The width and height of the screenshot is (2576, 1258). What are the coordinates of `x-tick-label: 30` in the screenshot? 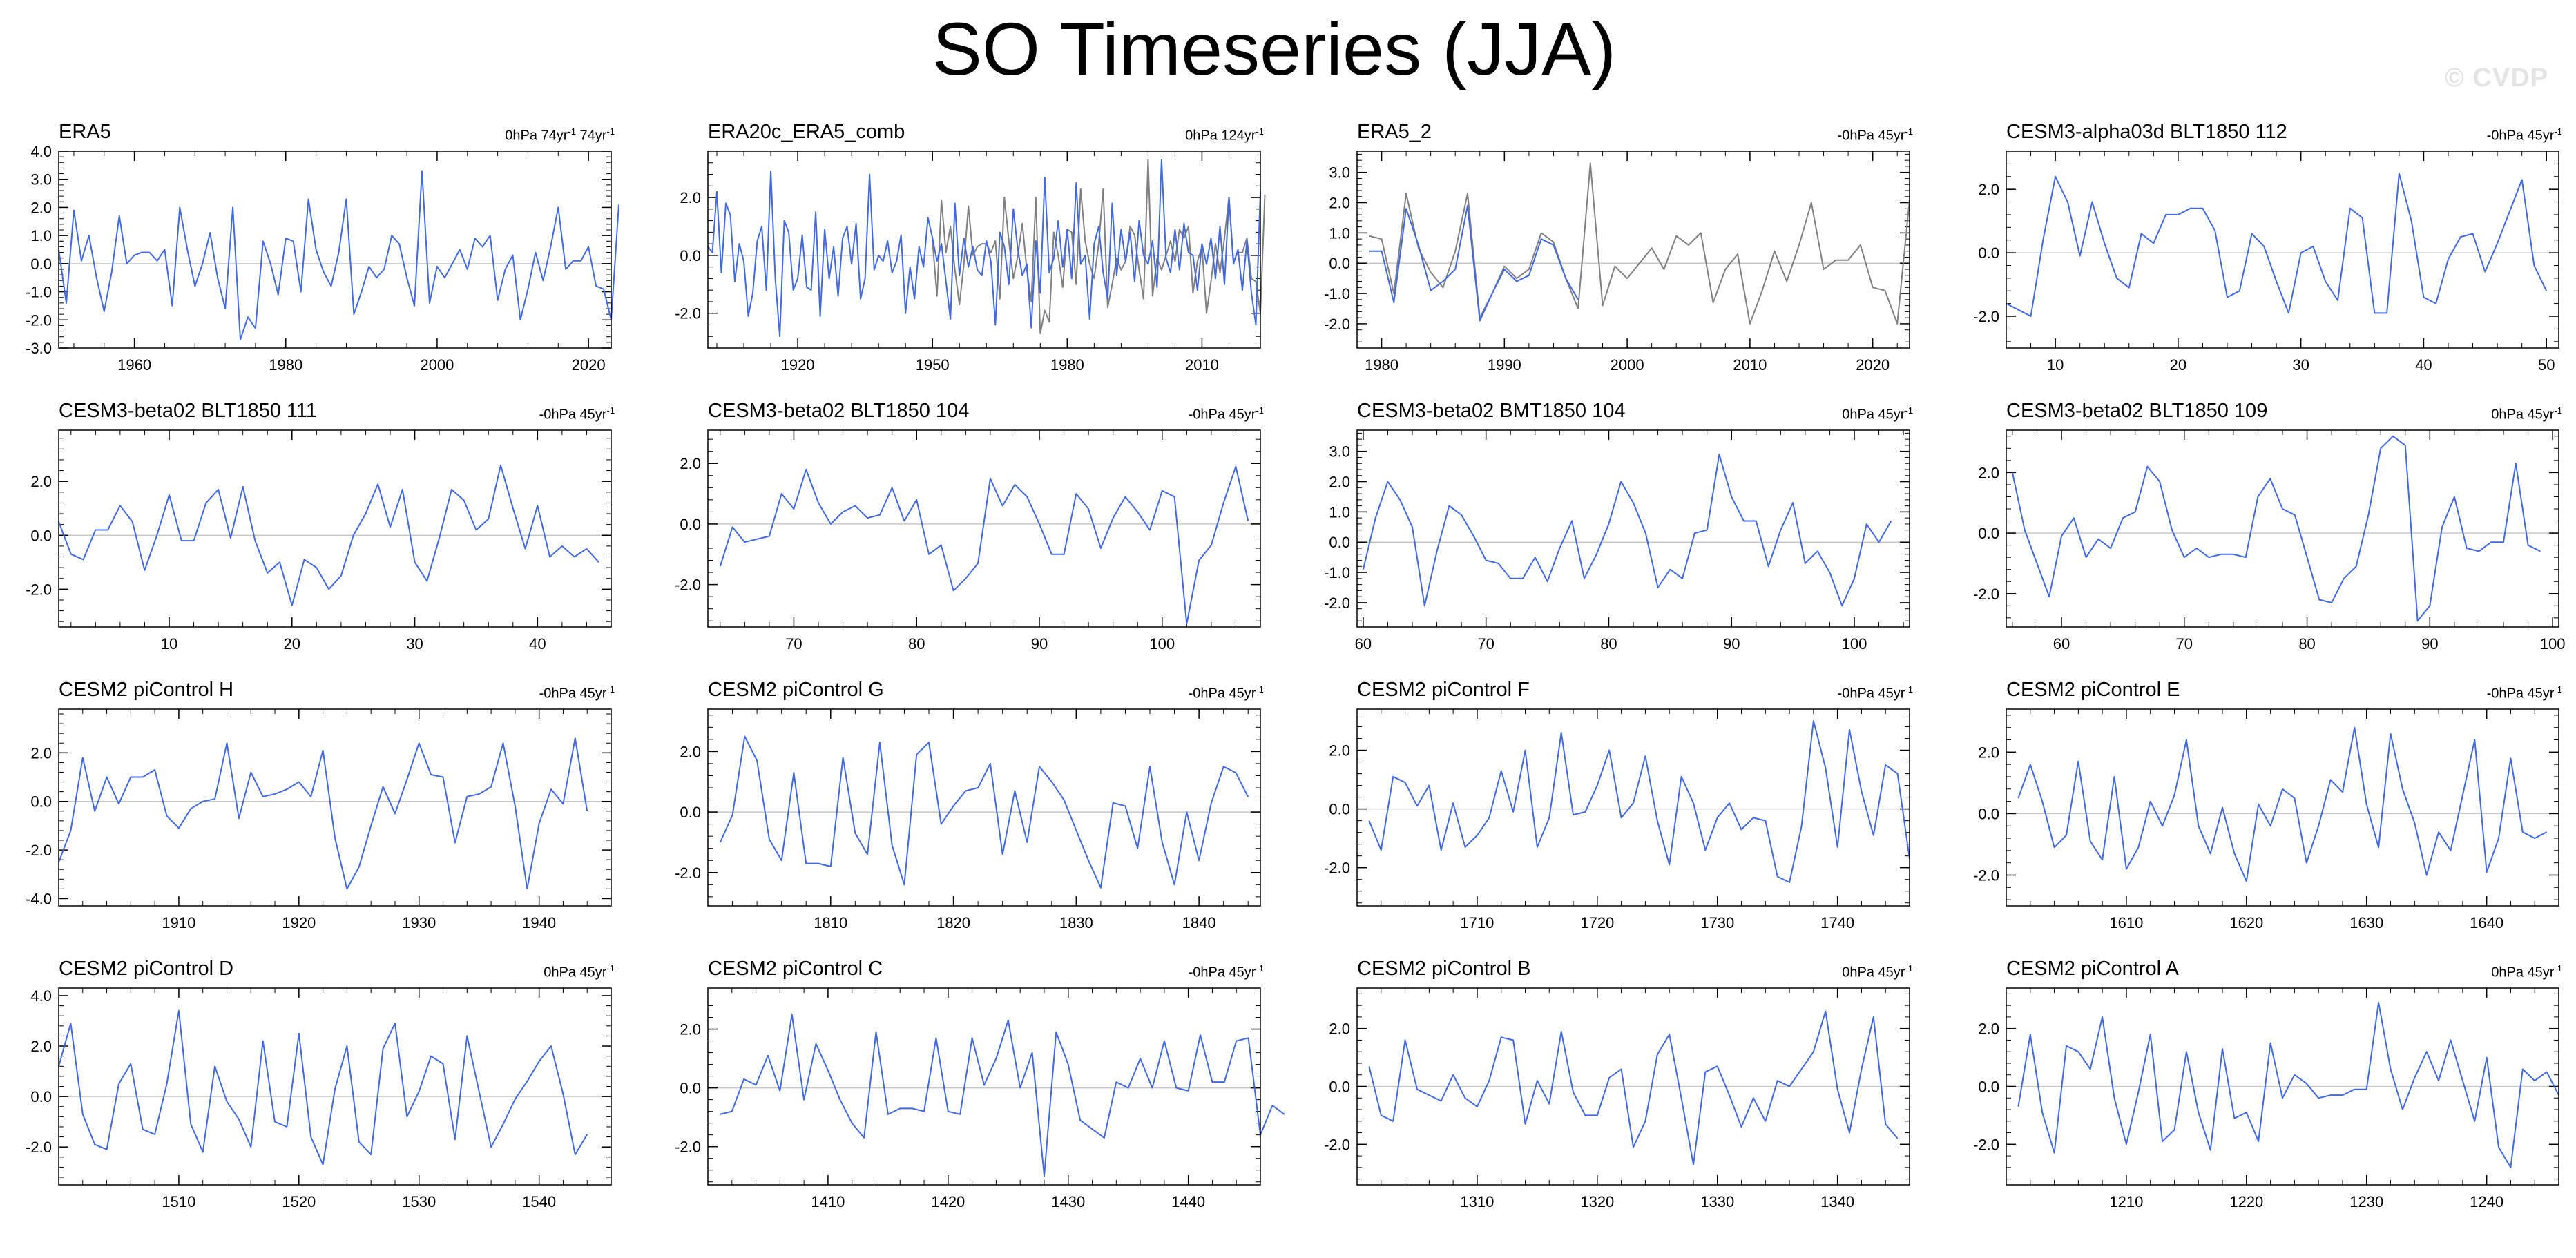 It's located at (414, 643).